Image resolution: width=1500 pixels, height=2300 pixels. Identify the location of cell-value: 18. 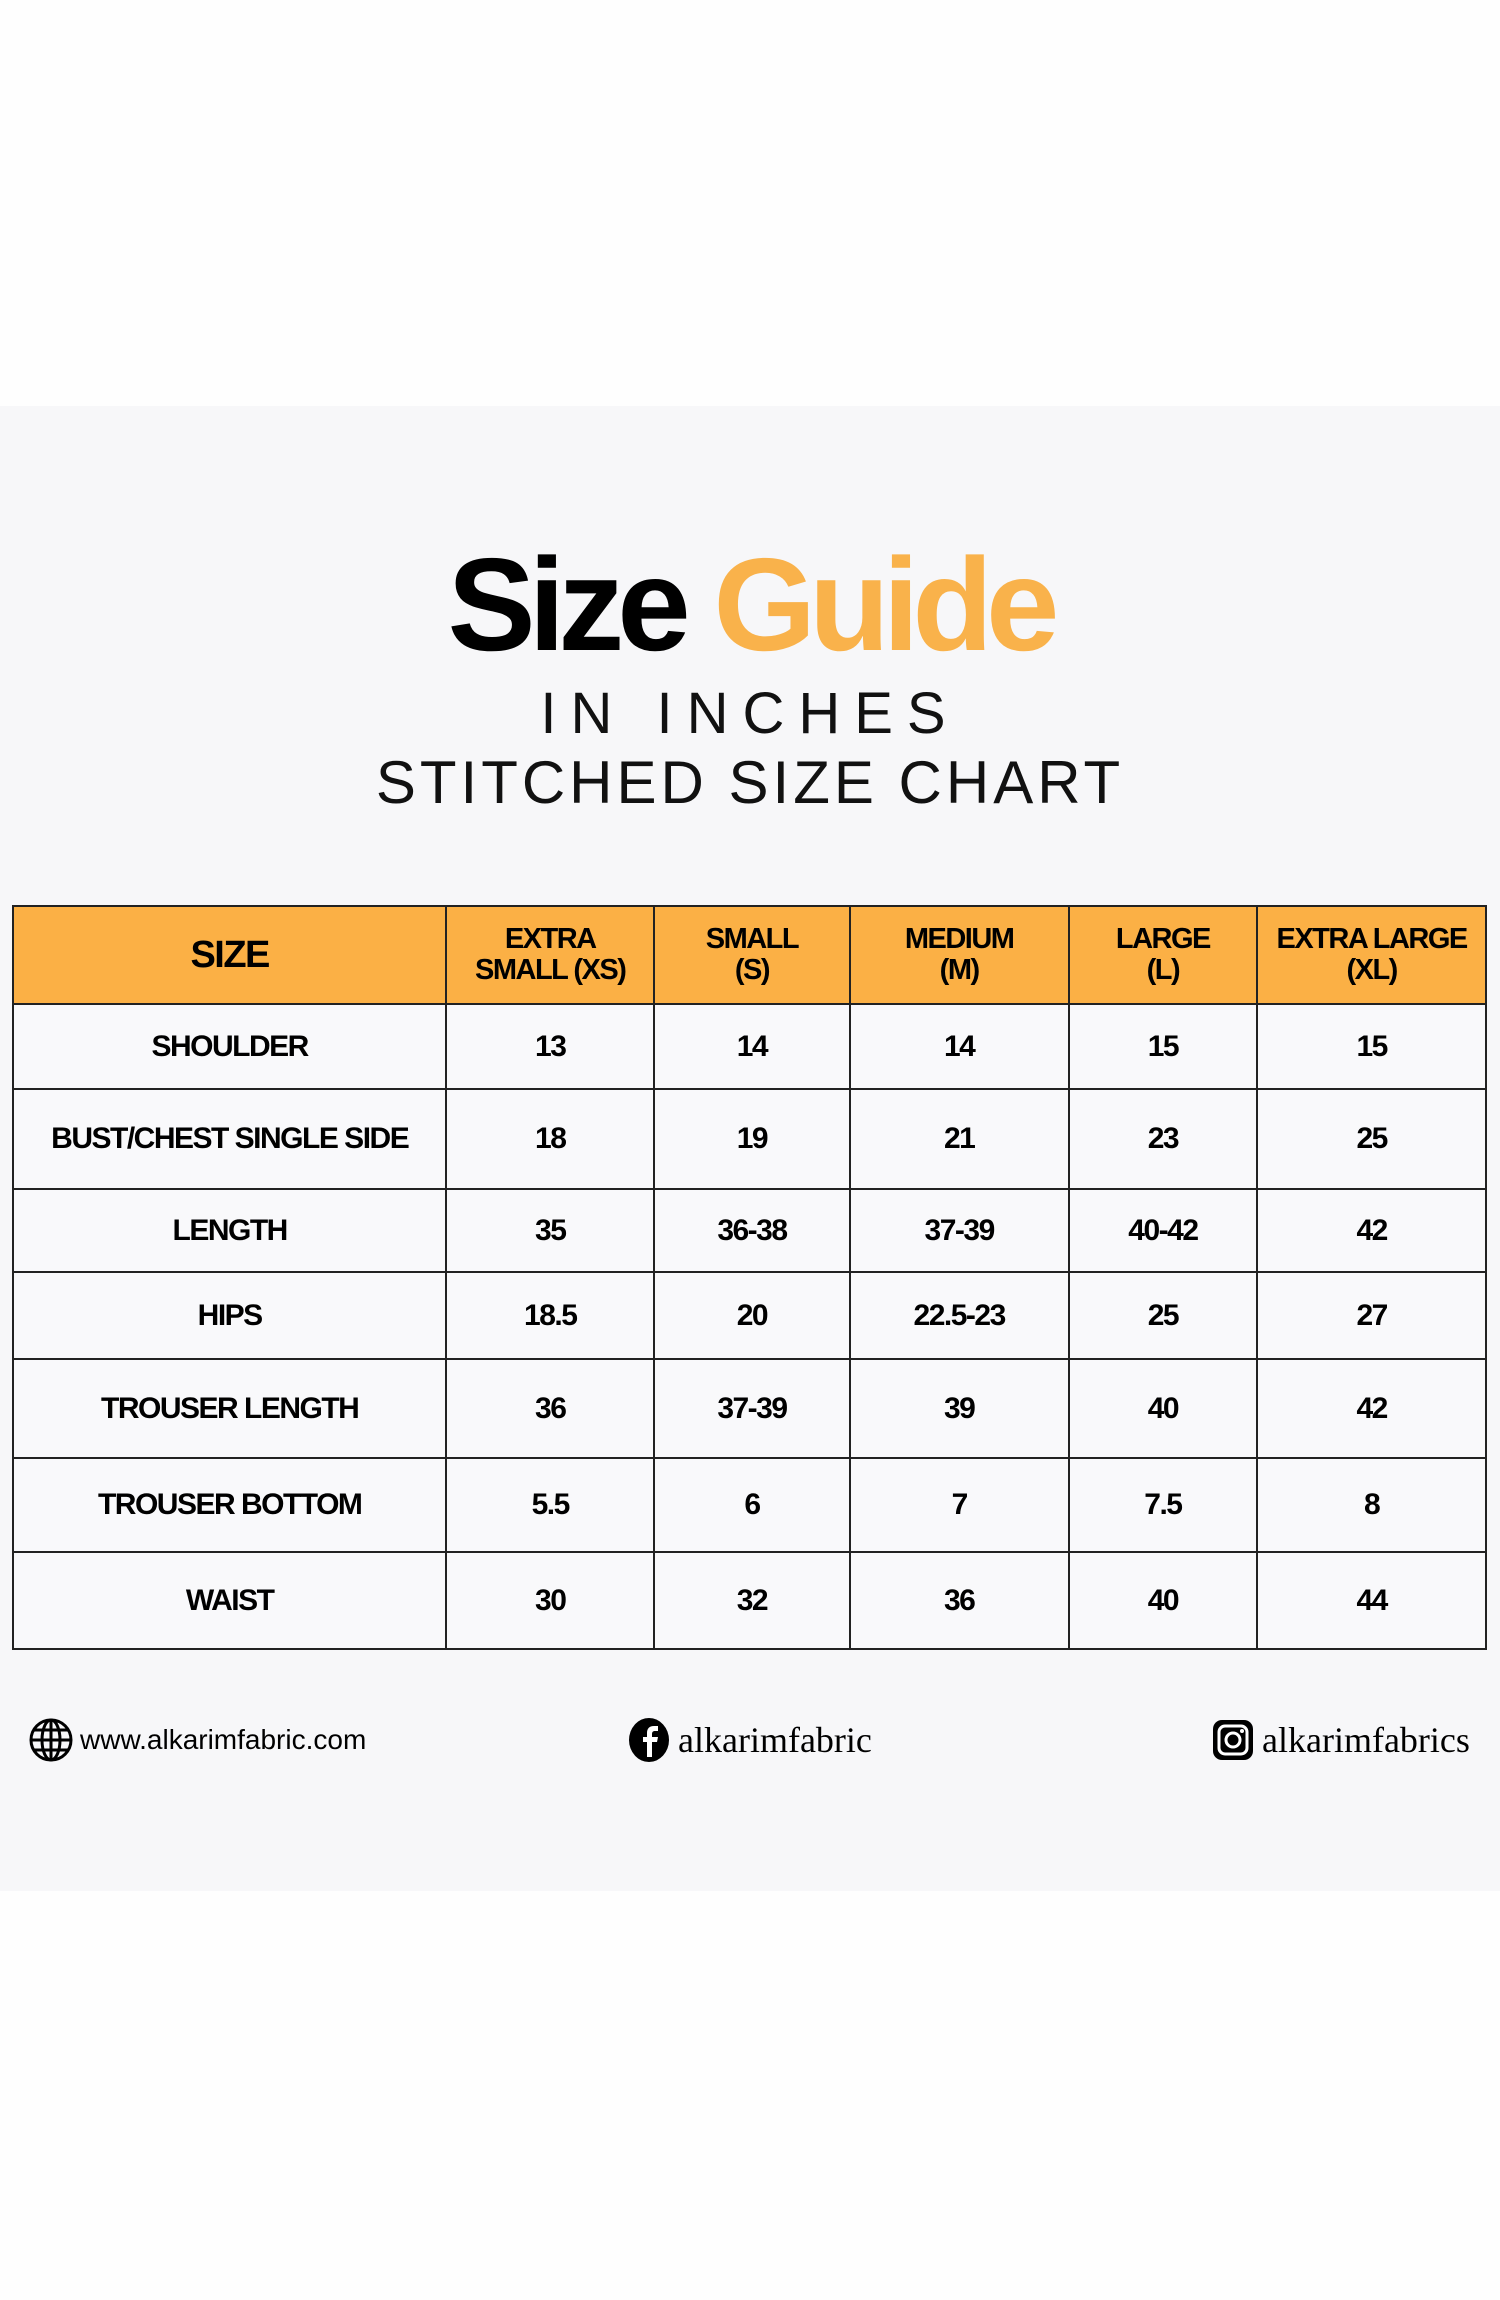
(550, 1139).